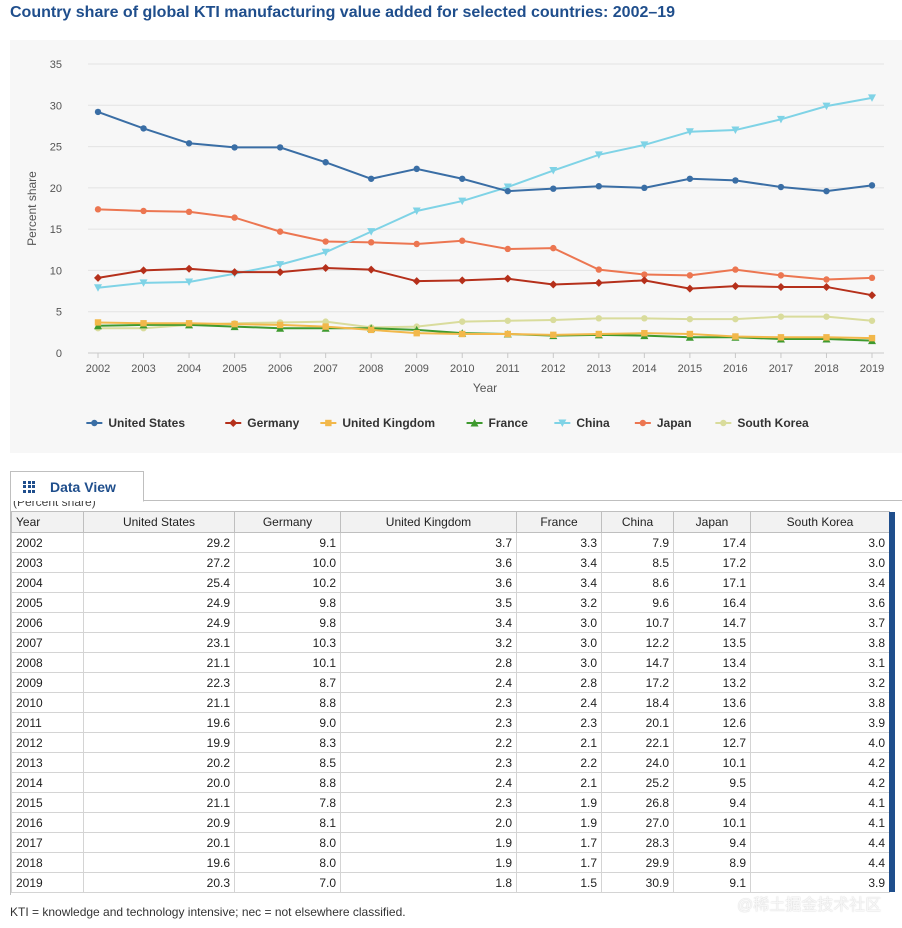 Image resolution: width=902 pixels, height=928 pixels. I want to click on table-cell: 2016, so click(47, 822).